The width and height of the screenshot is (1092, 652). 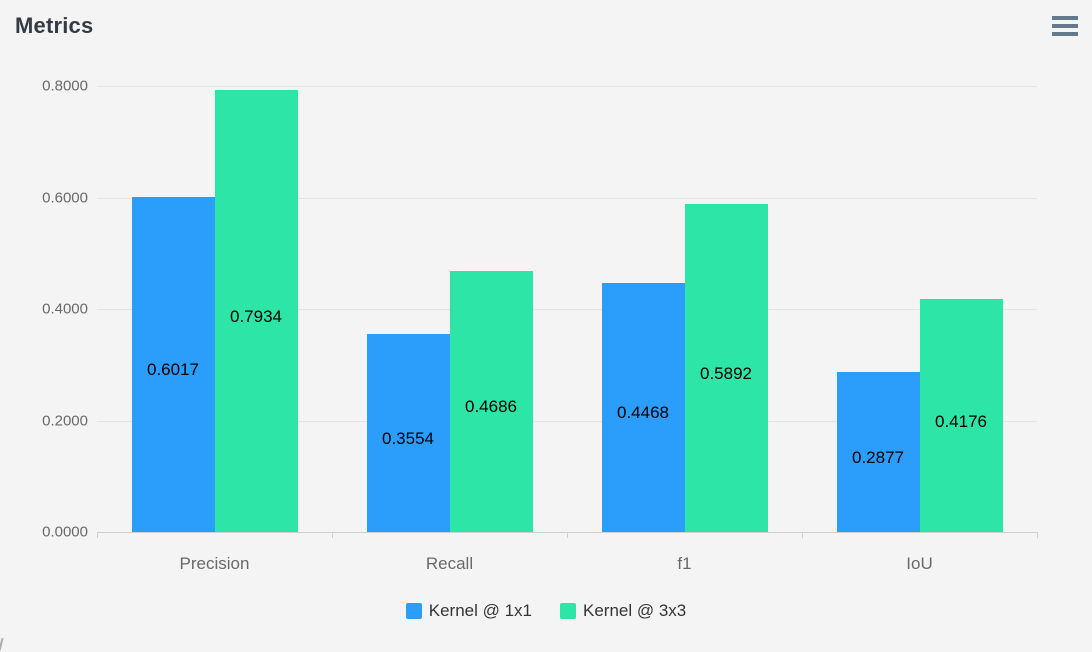 What do you see at coordinates (635, 610) in the screenshot?
I see `legend-label: Kernel @ 3x3` at bounding box center [635, 610].